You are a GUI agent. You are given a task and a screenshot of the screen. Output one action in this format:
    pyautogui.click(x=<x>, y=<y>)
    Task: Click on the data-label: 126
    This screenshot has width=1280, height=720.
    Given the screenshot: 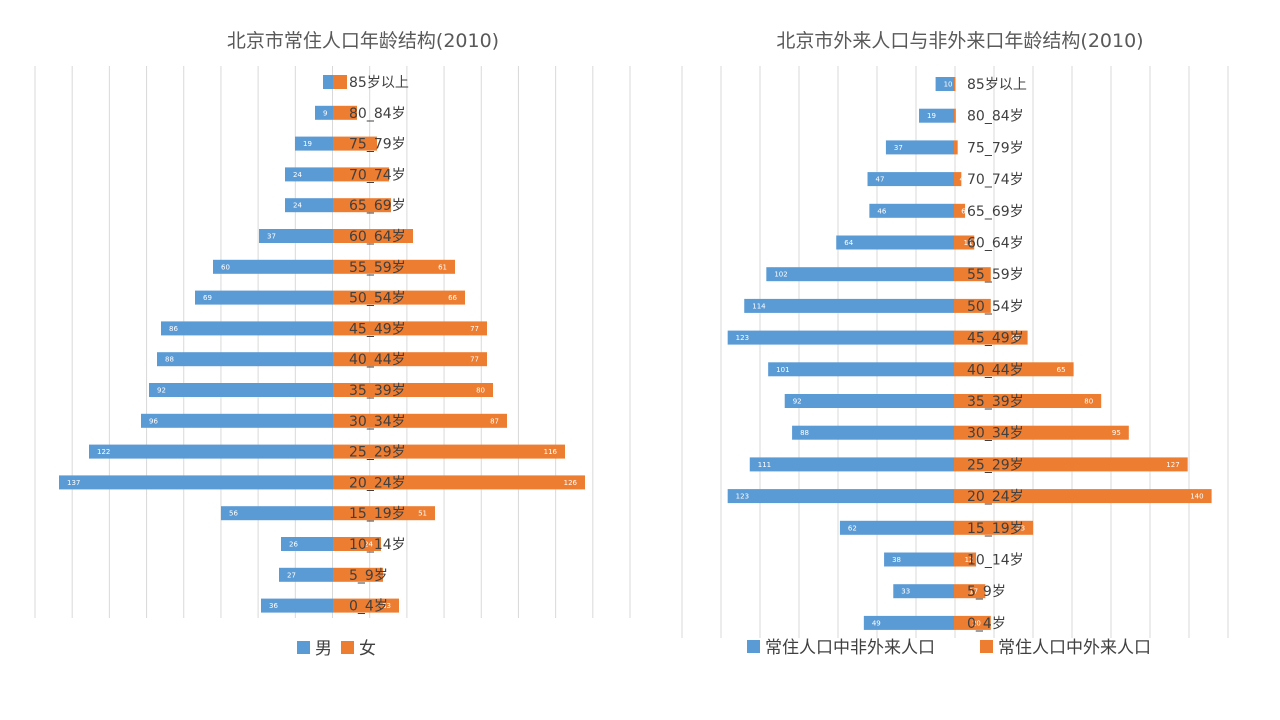 What is the action you would take?
    pyautogui.click(x=571, y=483)
    